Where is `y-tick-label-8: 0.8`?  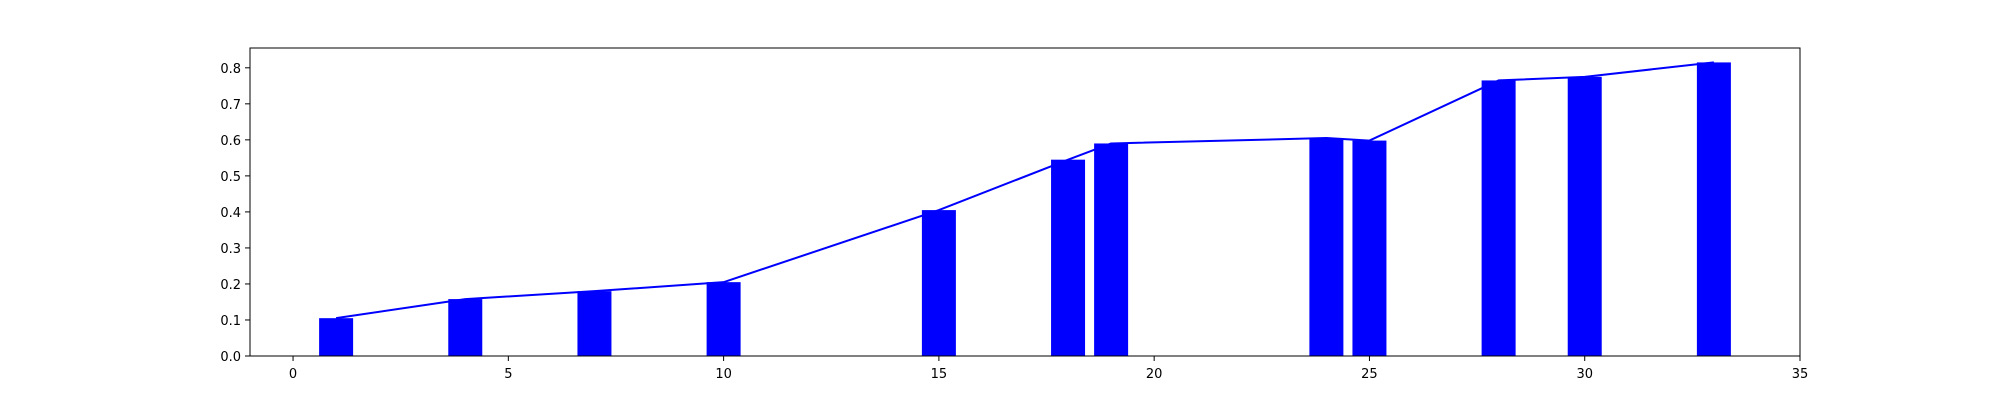
y-tick-label-8: 0.8 is located at coordinates (230, 69).